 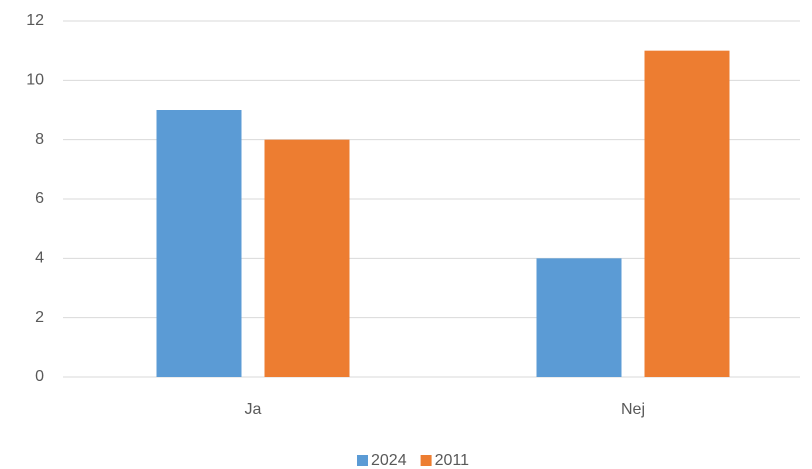 I want to click on y-tick-label: 0, so click(x=39, y=376).